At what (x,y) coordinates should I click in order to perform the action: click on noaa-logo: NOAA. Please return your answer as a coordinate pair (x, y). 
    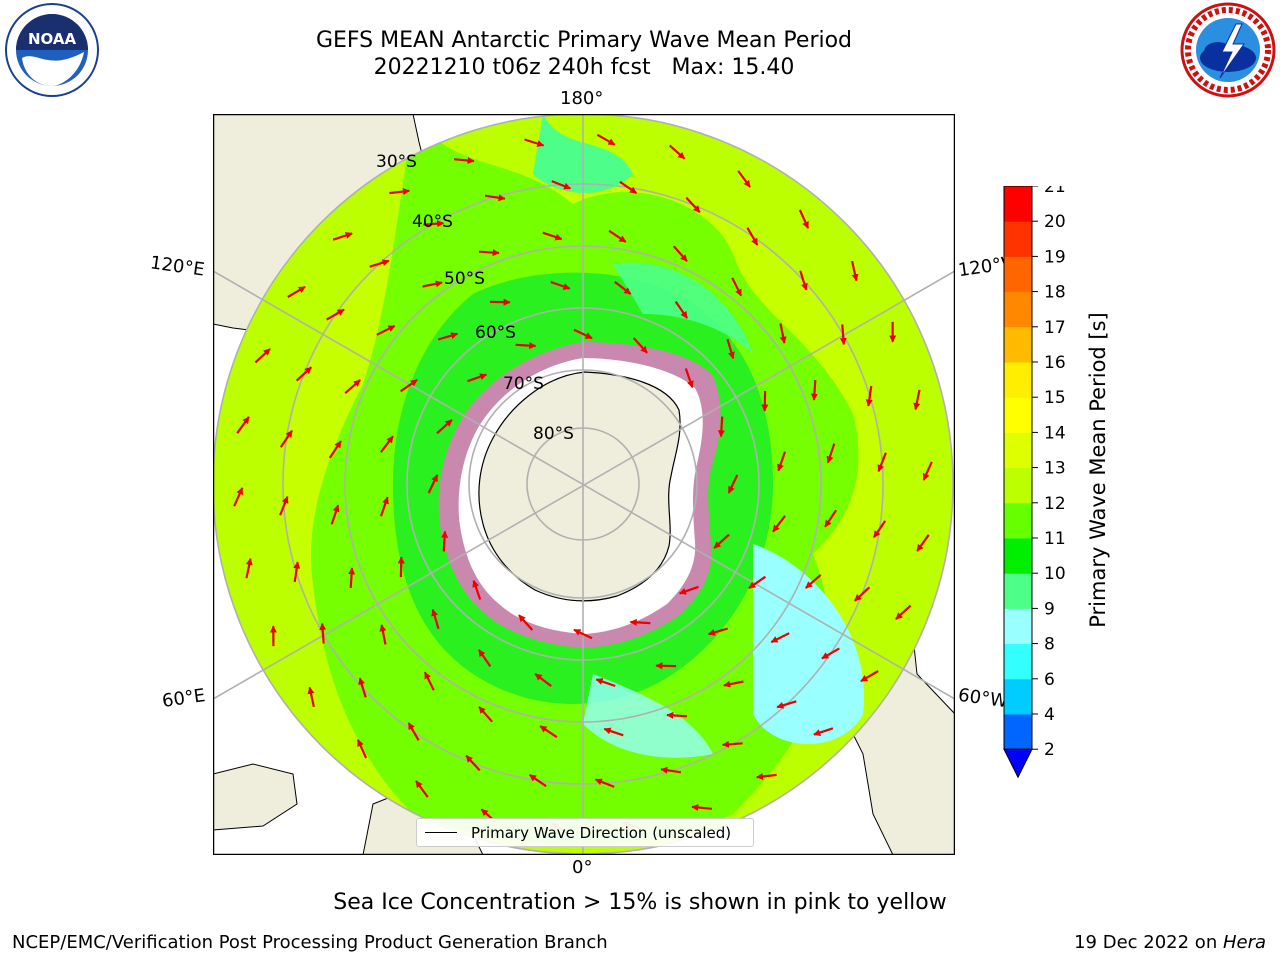
    Looking at the image, I should click on (52, 50).